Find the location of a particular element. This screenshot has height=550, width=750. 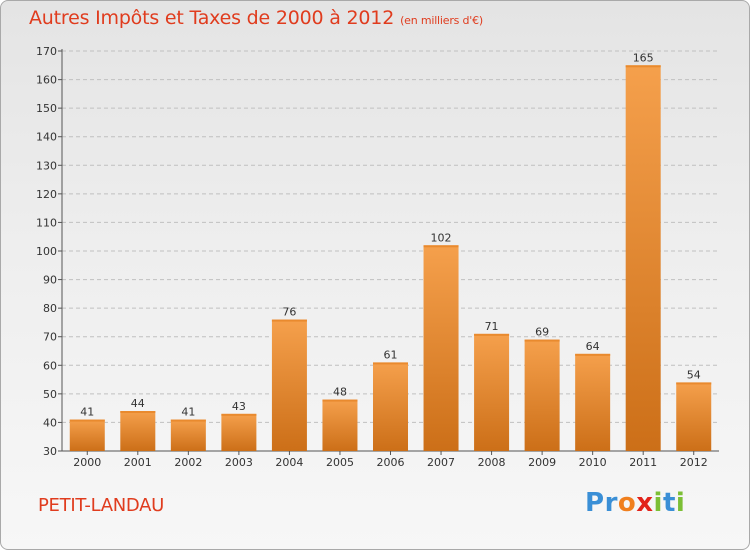

x-tick-label: 2009 is located at coordinates (542, 462).